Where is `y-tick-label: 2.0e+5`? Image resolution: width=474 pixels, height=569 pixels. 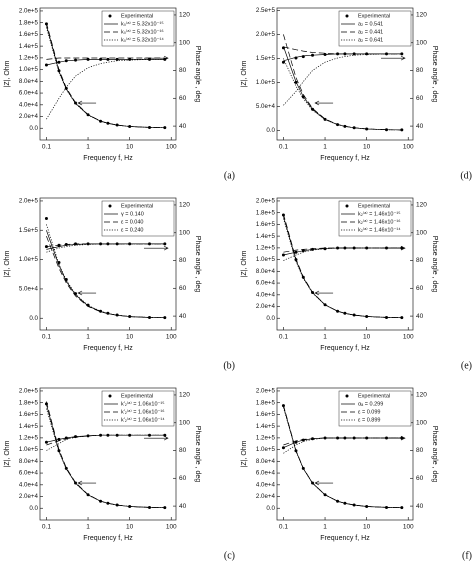 y-tick-label: 2.0e+5 is located at coordinates (29, 11).